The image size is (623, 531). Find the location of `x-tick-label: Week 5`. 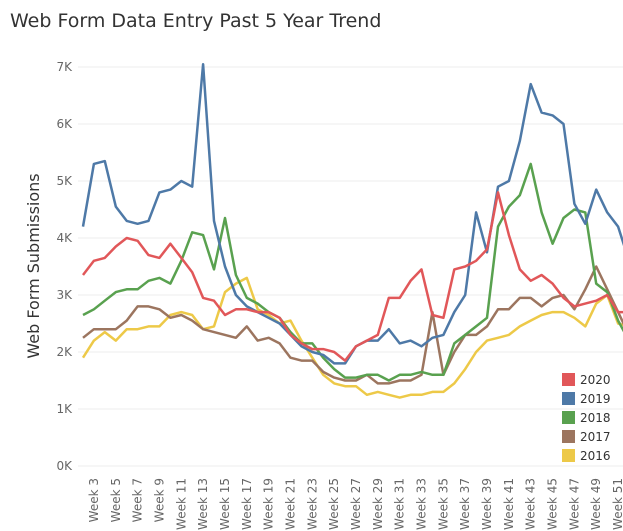

x-tick-label: Week 5 is located at coordinates (116, 500).